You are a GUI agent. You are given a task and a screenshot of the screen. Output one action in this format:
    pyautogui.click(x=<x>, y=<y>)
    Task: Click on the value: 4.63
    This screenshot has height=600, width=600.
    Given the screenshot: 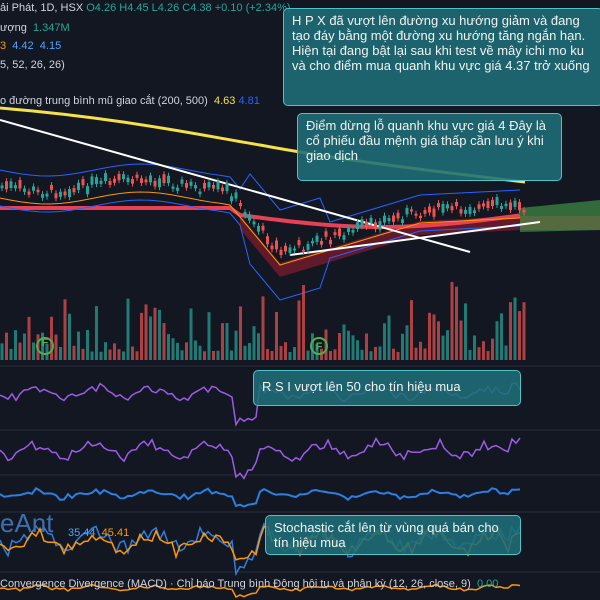 What is the action you would take?
    pyautogui.click(x=224, y=101)
    